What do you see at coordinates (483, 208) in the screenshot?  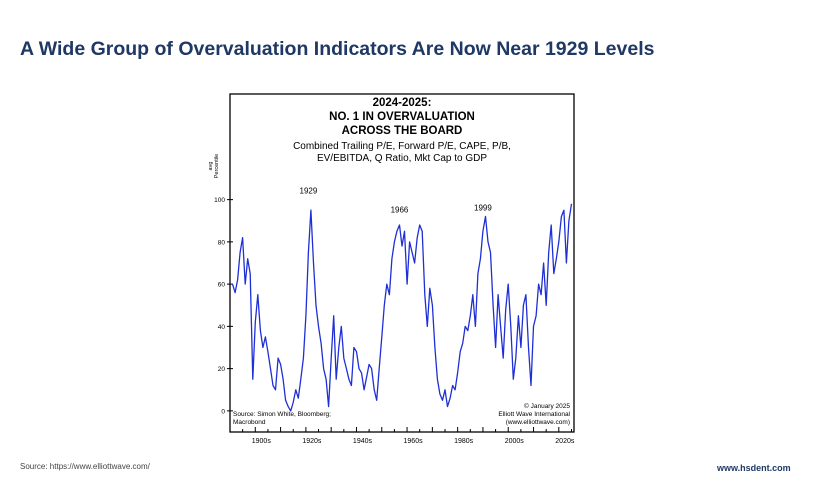 I see `peak-annotation: 1999` at bounding box center [483, 208].